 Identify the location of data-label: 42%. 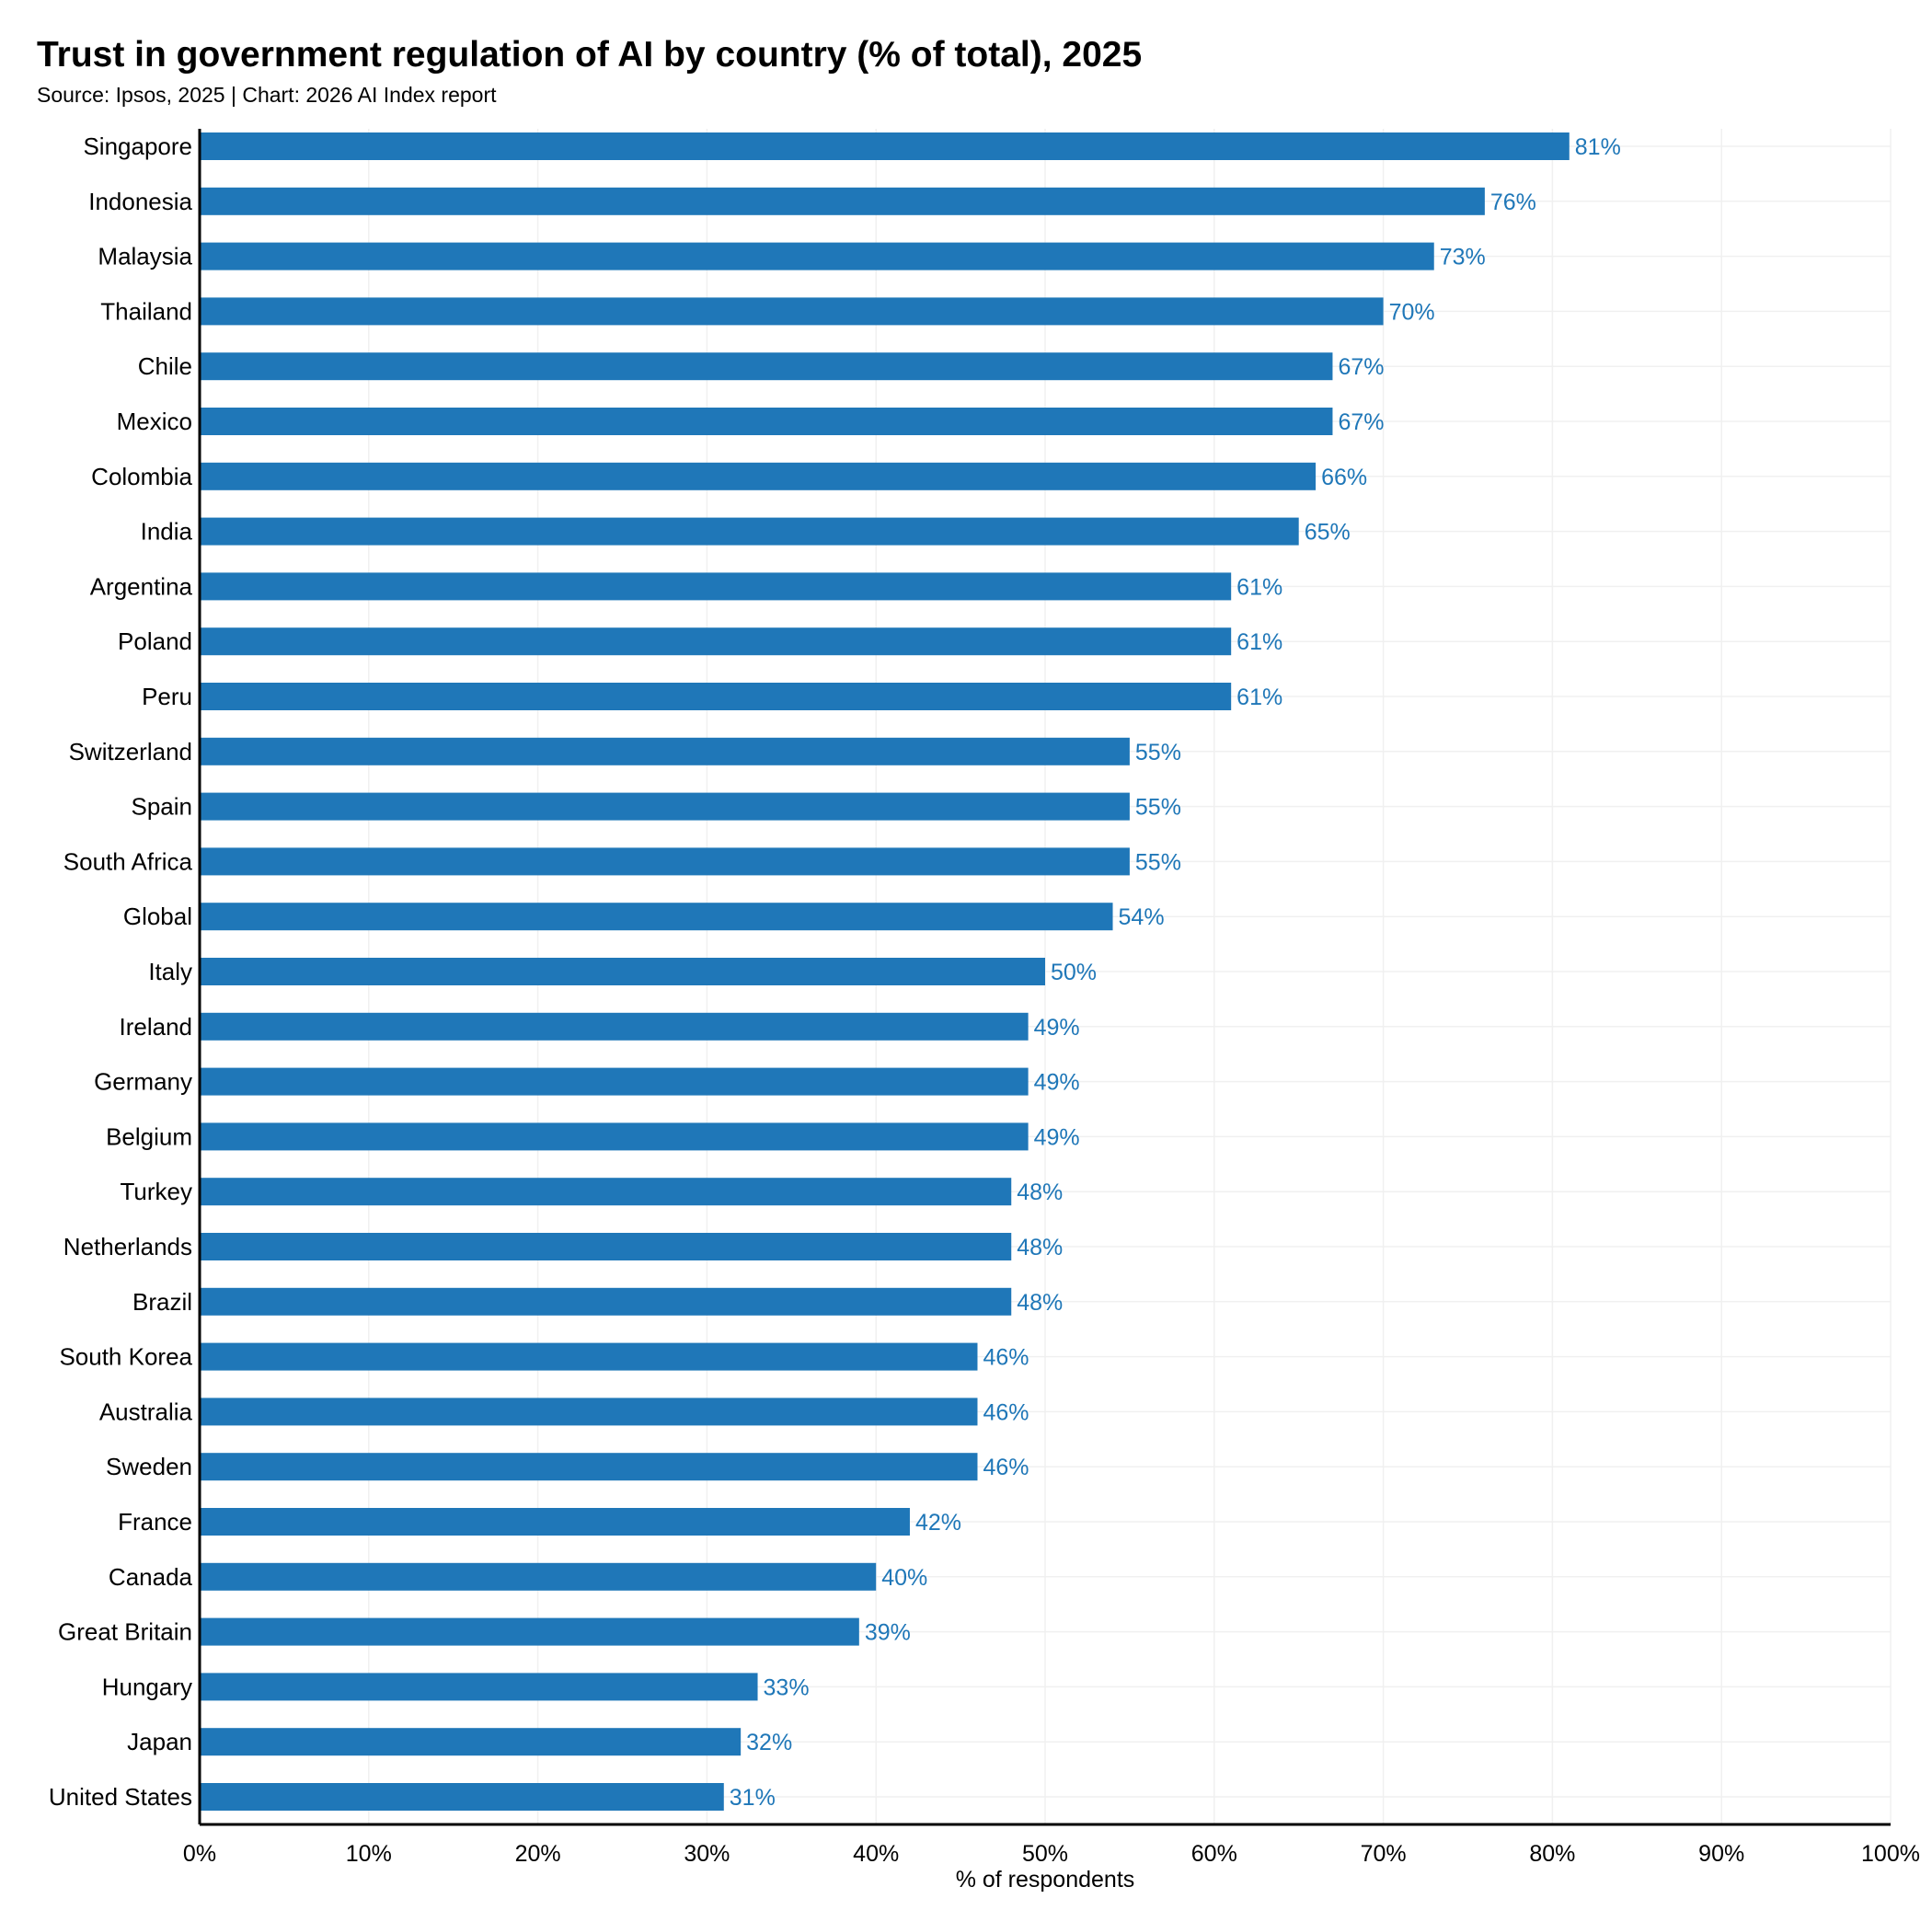
(938, 1523).